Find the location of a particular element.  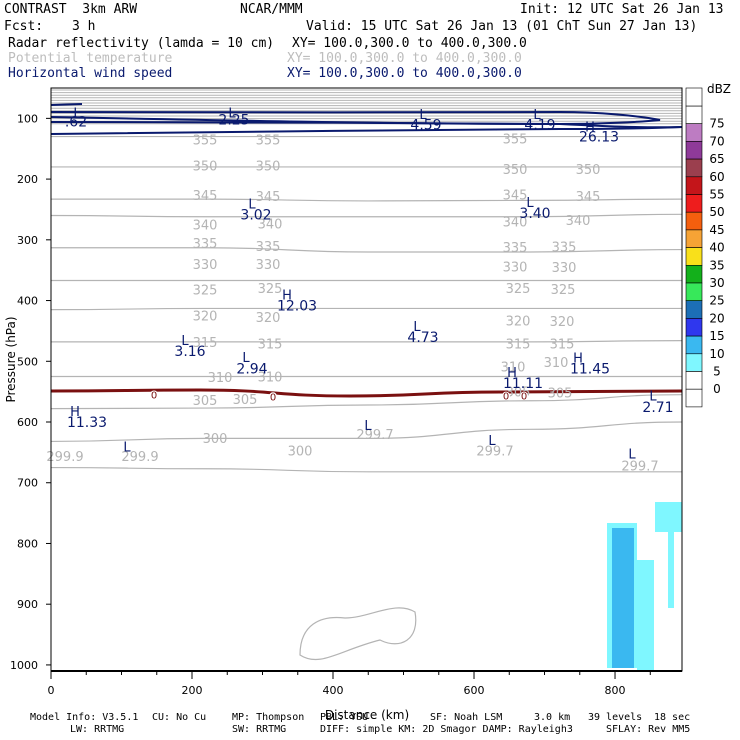

theta-label: 315 is located at coordinates (270, 345).